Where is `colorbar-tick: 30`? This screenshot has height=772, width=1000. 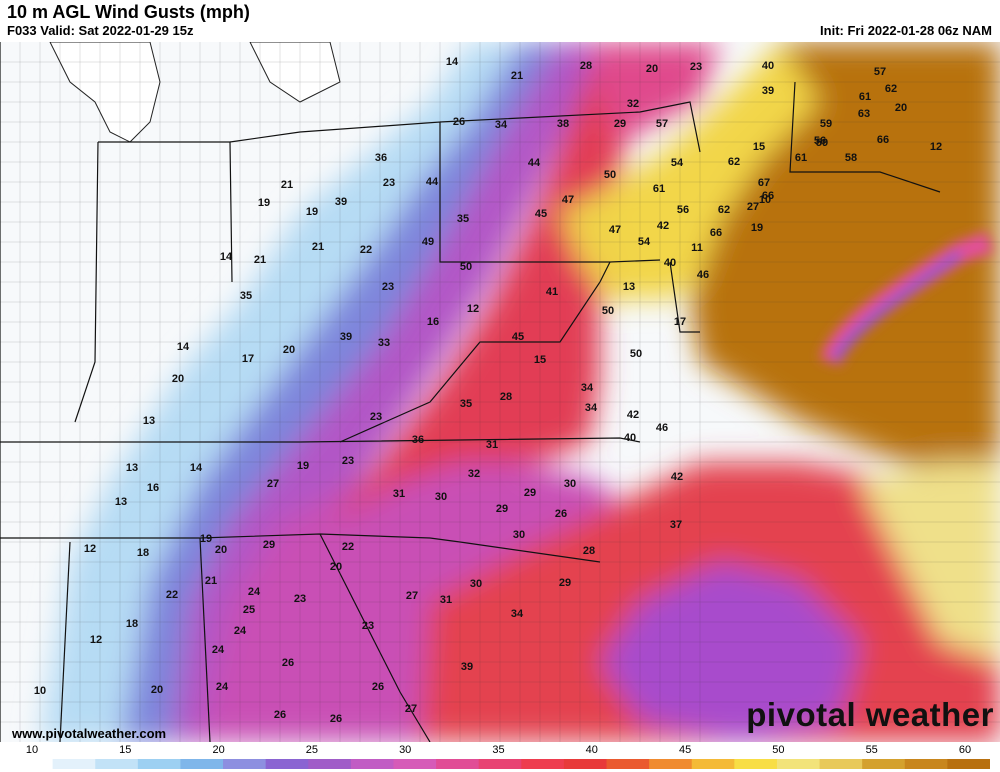
colorbar-tick: 30 is located at coordinates (405, 750).